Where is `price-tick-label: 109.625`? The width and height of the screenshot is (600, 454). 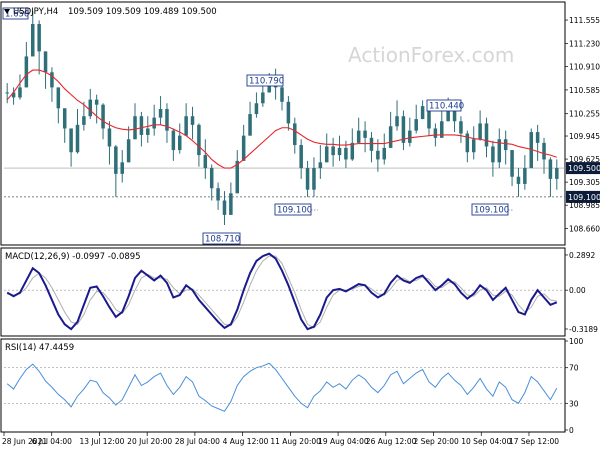 price-tick-label: 109.625 is located at coordinates (584, 159).